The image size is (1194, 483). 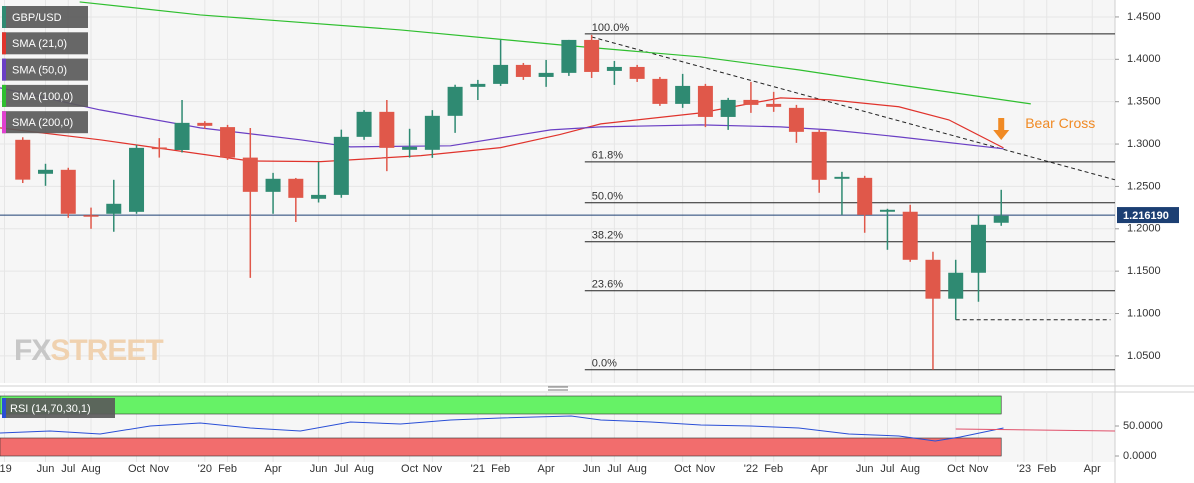 What do you see at coordinates (39, 44) in the screenshot?
I see `legend-label: SMA (21,0)` at bounding box center [39, 44].